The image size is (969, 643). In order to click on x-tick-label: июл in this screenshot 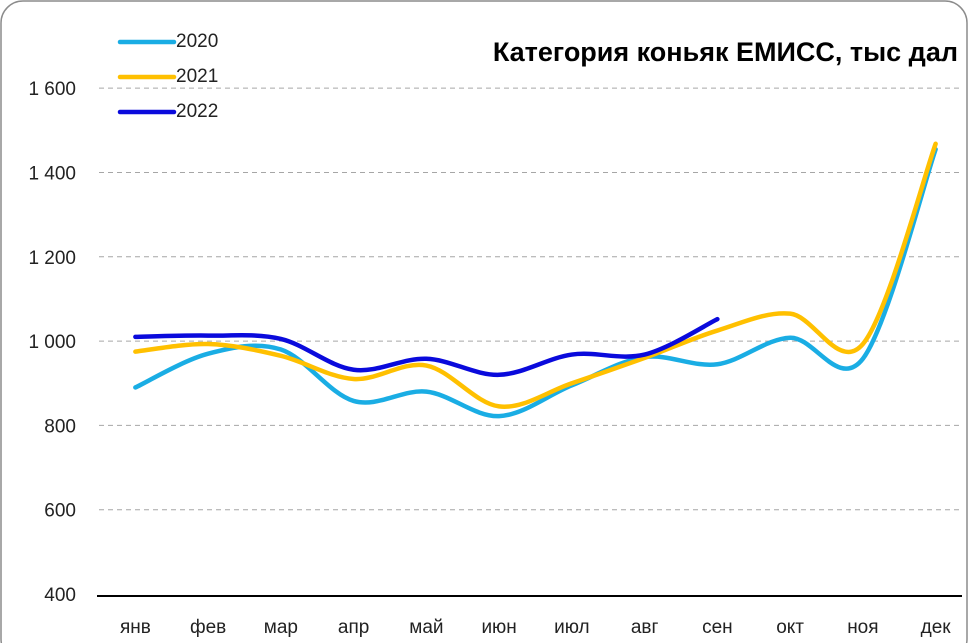, I will do `click(572, 627)`.